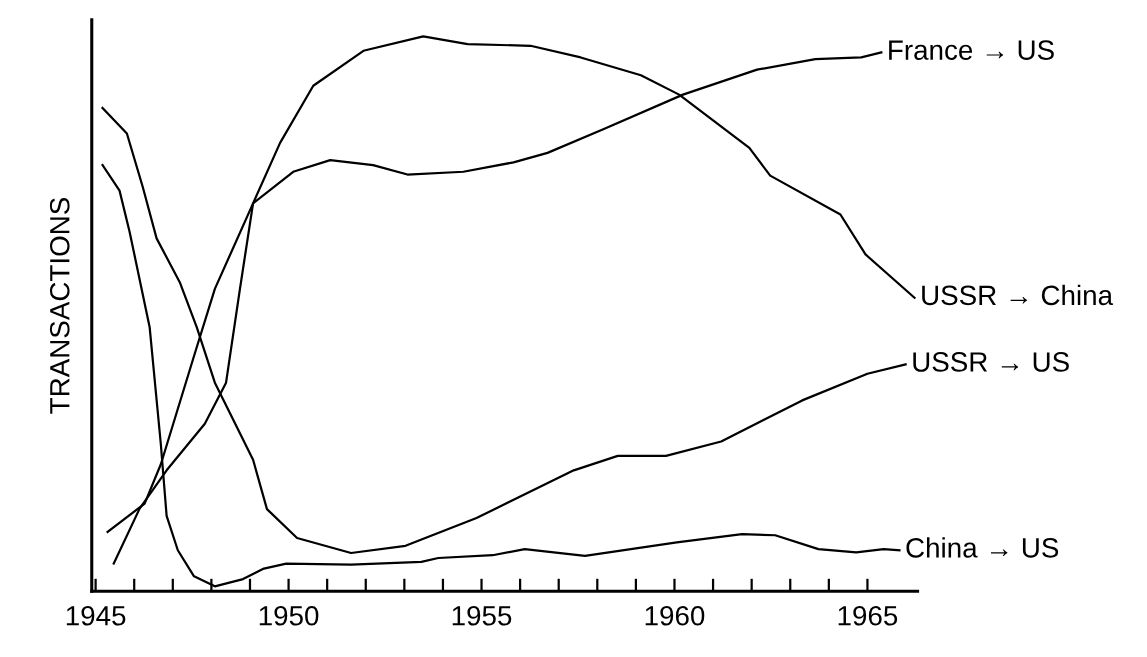 This screenshot has width=1147, height=657. What do you see at coordinates (868, 615) in the screenshot?
I see `x-tick-label: 1965` at bounding box center [868, 615].